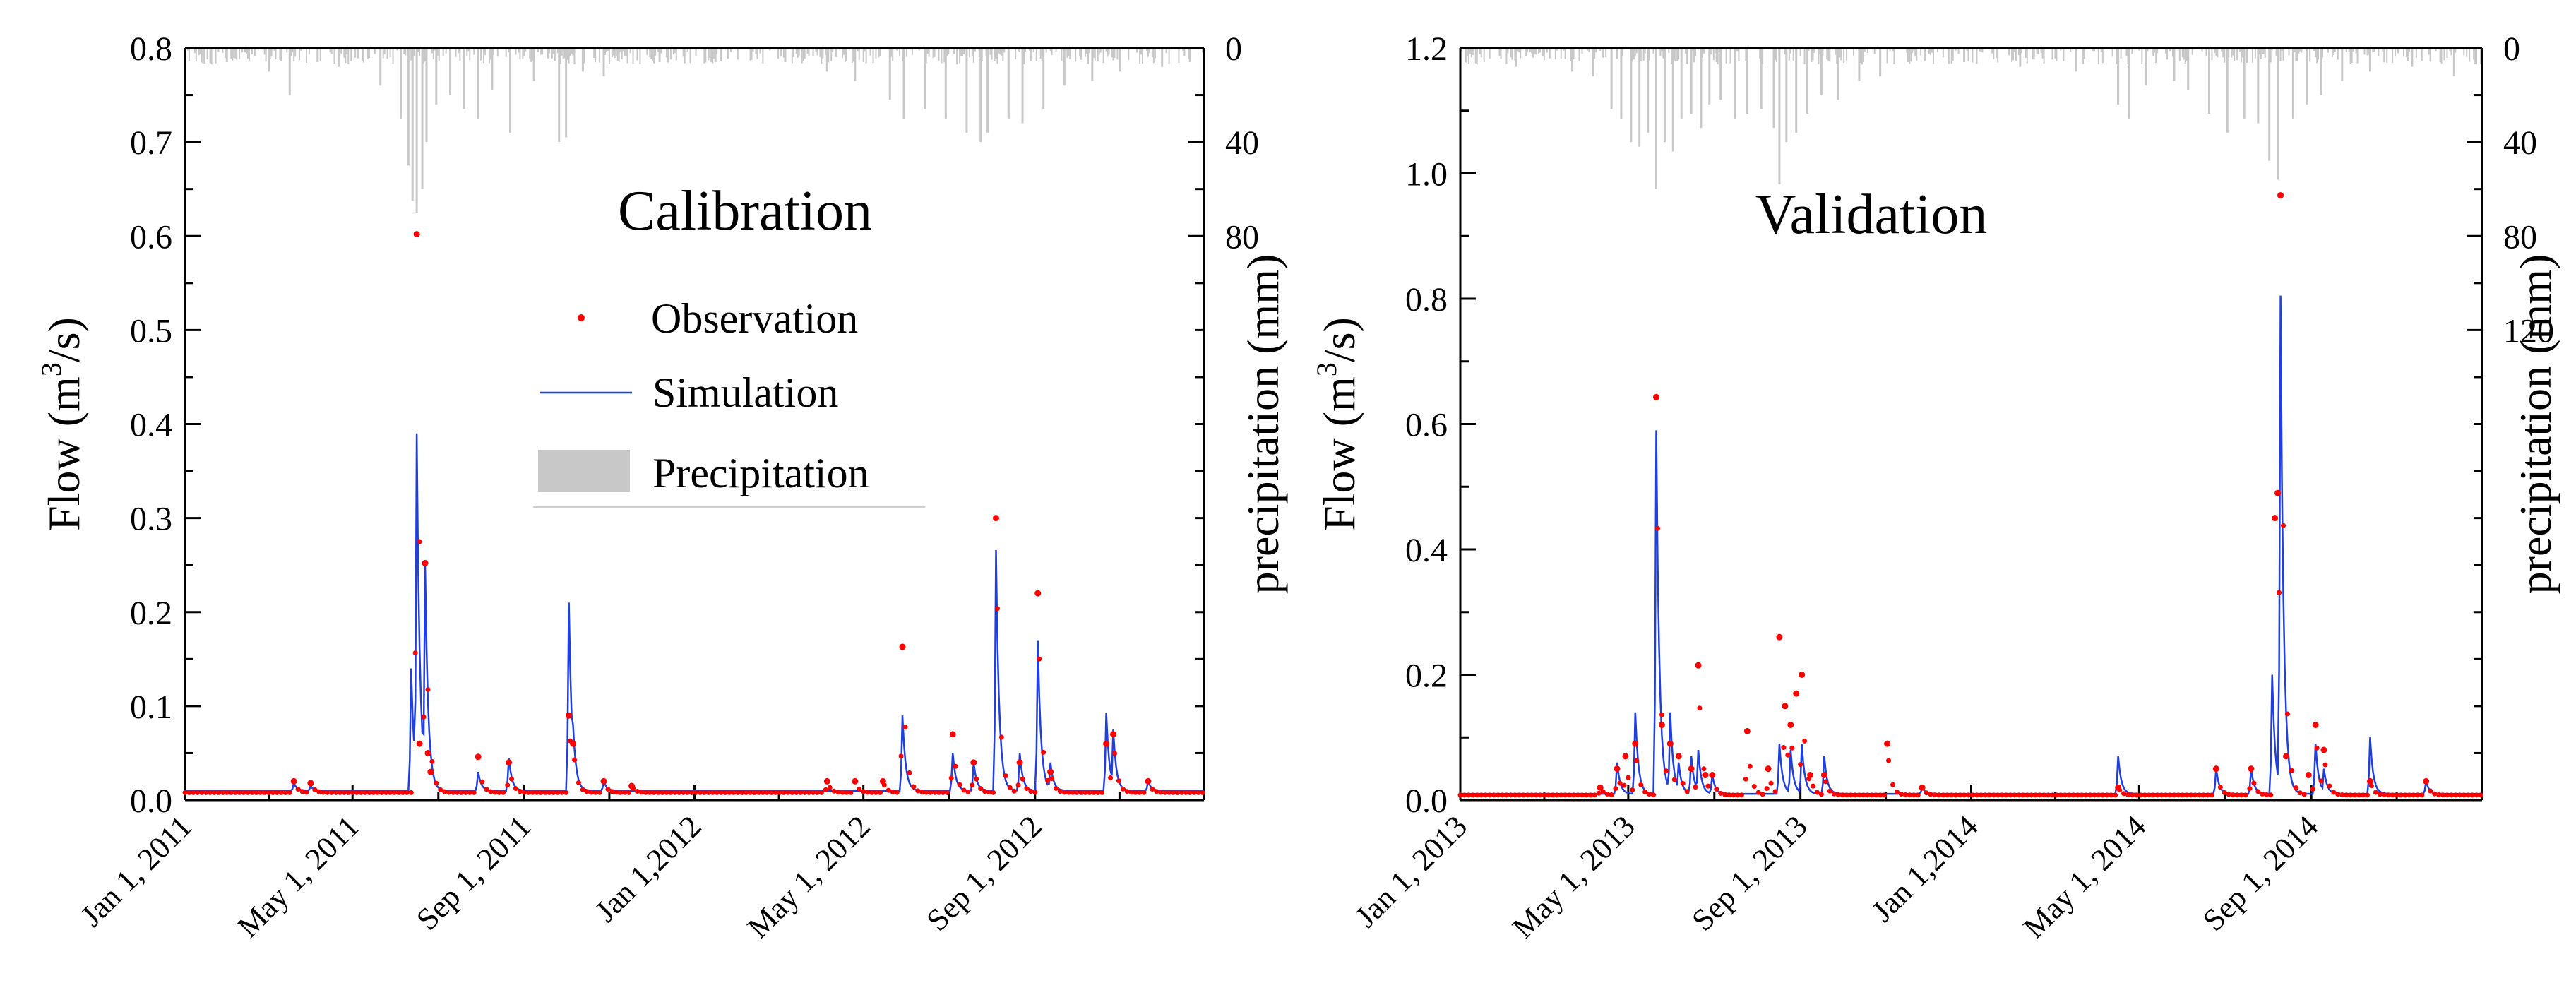 This screenshot has height=995, width=2576. What do you see at coordinates (1426, 425) in the screenshot?
I see `y-tick-label: 0.6` at bounding box center [1426, 425].